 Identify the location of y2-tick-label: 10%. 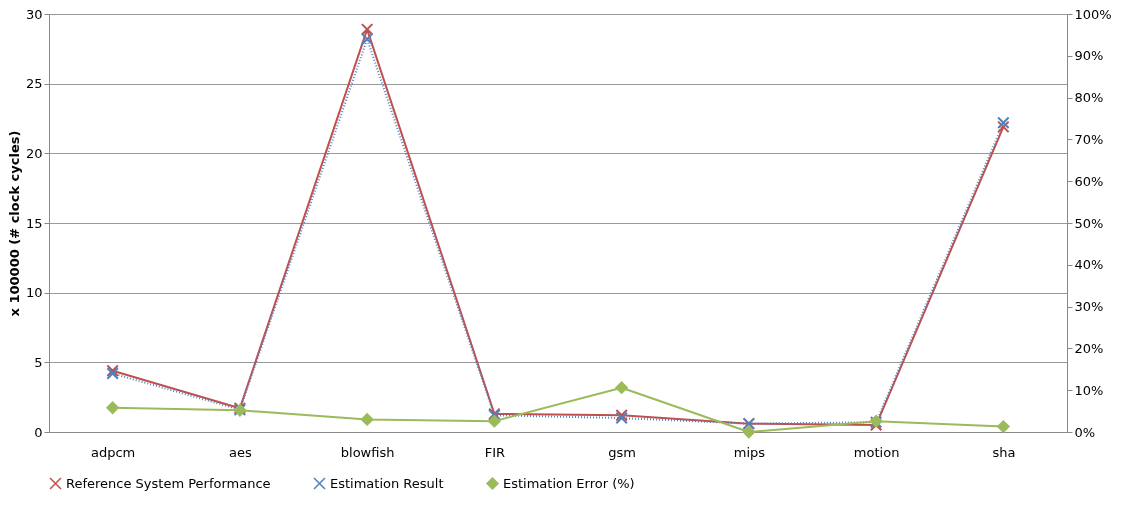
(1089, 390).